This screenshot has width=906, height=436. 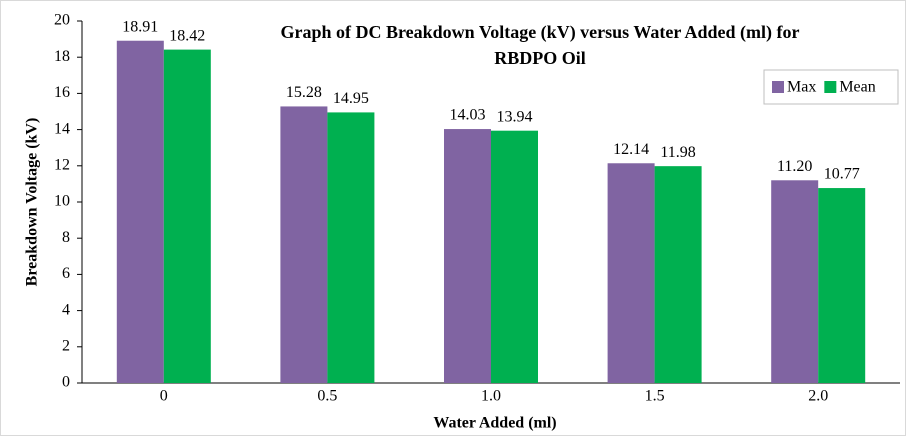 I want to click on value-label: 12.14, so click(x=631, y=149).